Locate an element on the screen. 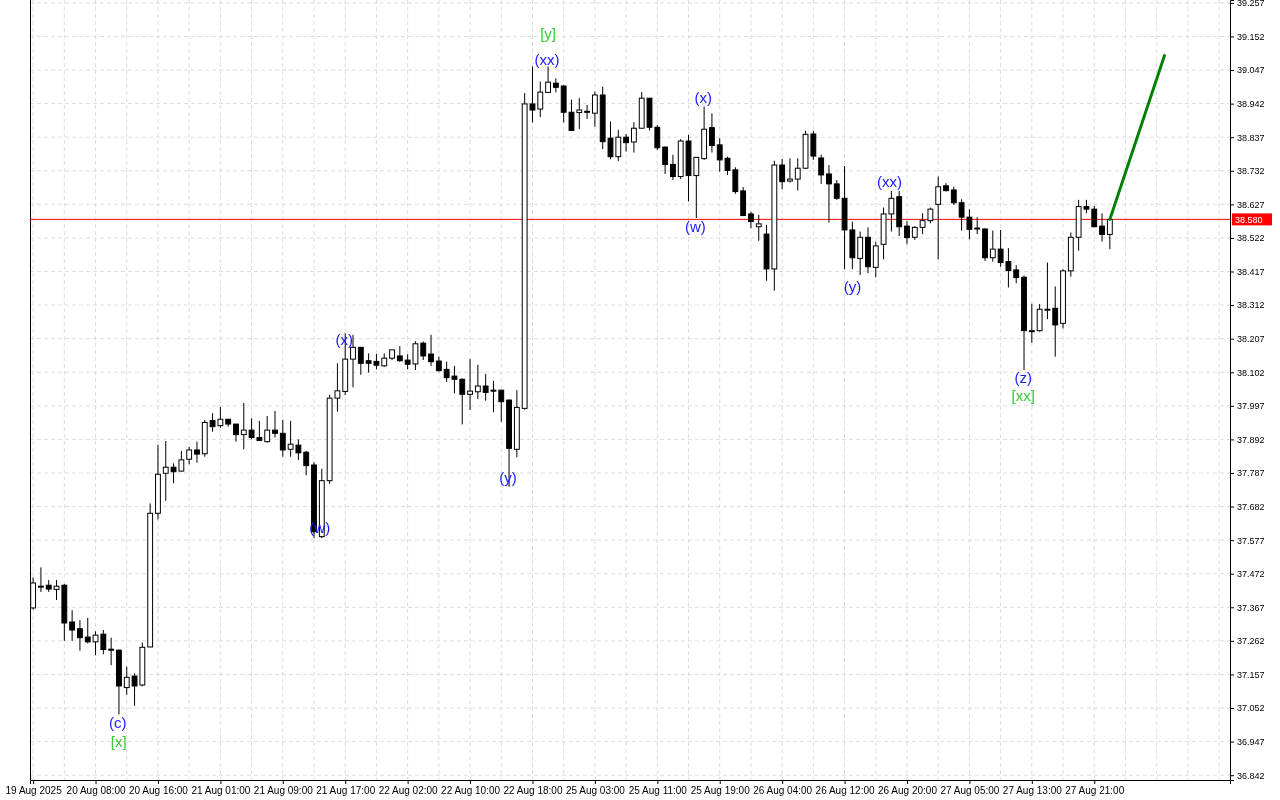 The image size is (1280, 800). ref-line-label: 38.580 is located at coordinates (1249, 220).